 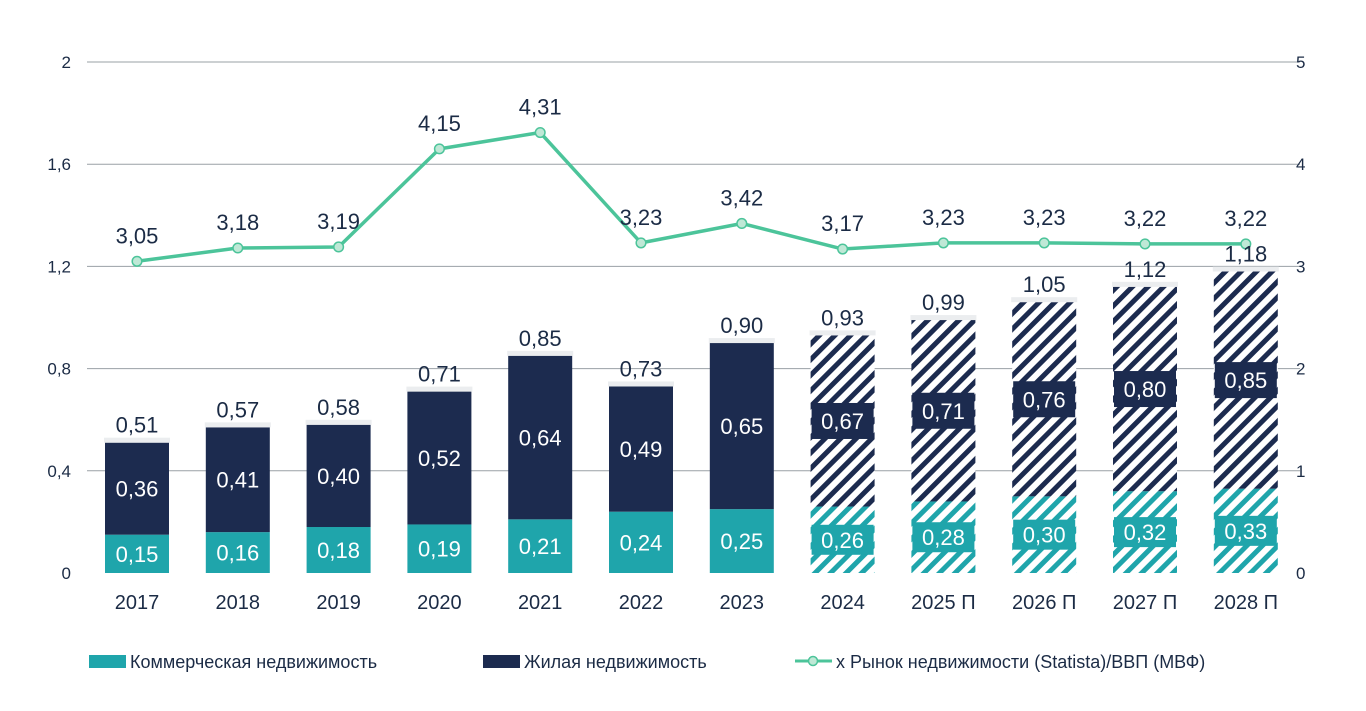 I want to click on data-label-residential: 0,80, so click(x=1145, y=389).